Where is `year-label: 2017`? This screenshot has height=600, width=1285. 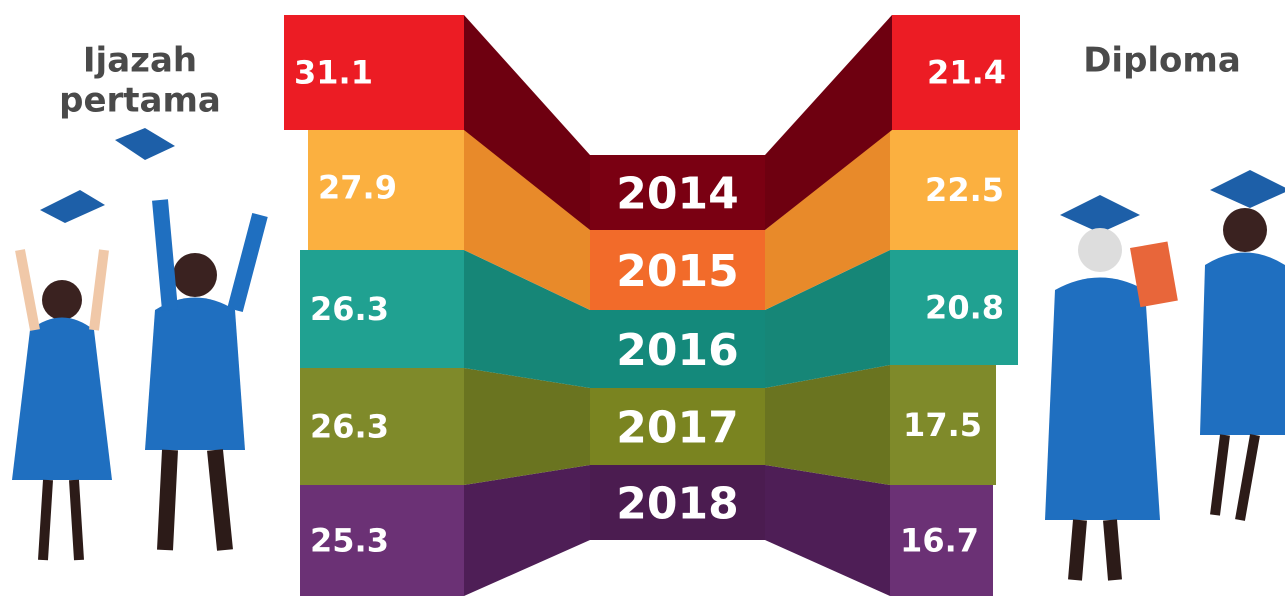 year-label: 2017 is located at coordinates (677, 428).